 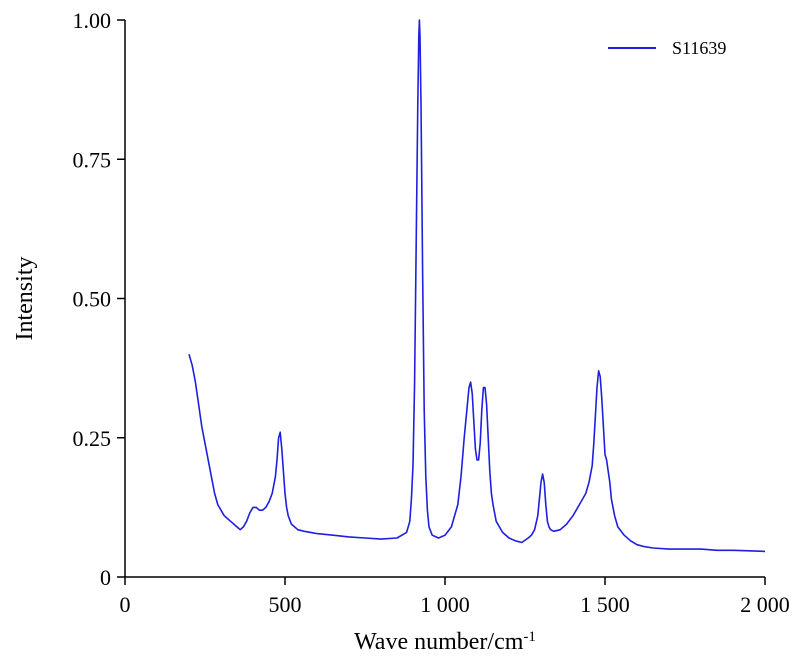 I want to click on y-axis-title: Intensity, so click(x=25, y=299).